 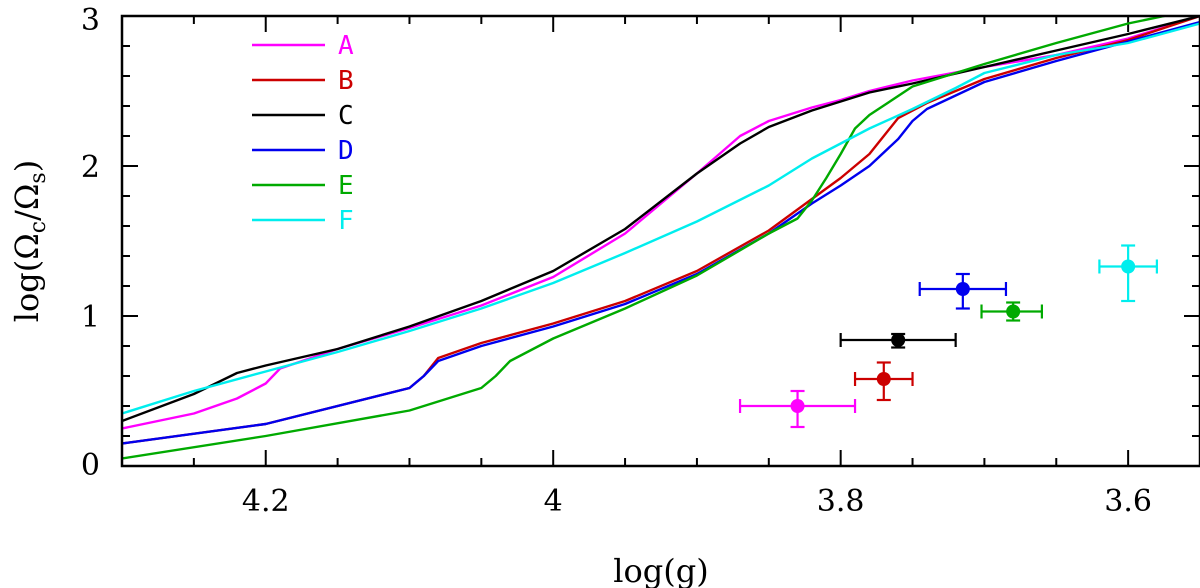 I want to click on x-tick-label: 4.2, so click(x=266, y=501).